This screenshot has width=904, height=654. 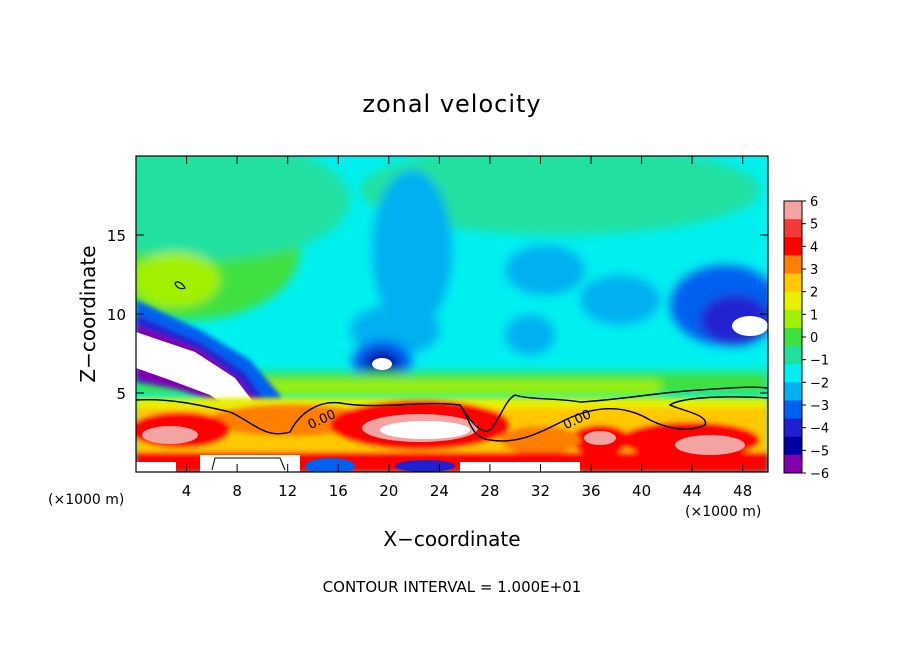 What do you see at coordinates (121, 394) in the screenshot?
I see `y-tick-label: 5` at bounding box center [121, 394].